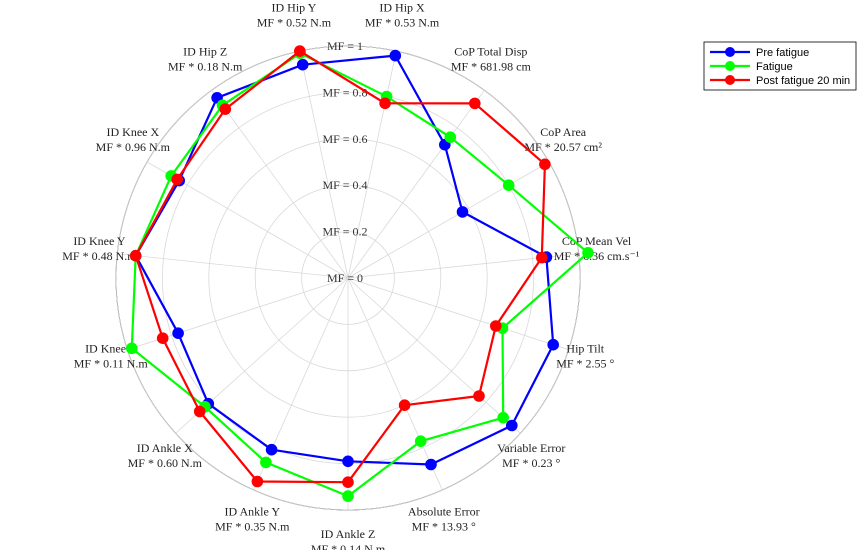  I want to click on legend-entry: Pre fatigue, so click(759, 53).